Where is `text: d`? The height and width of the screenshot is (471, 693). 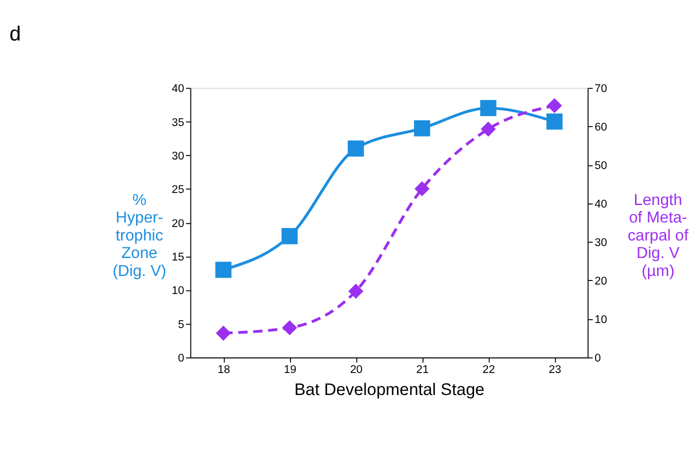 text: d is located at coordinates (15, 34).